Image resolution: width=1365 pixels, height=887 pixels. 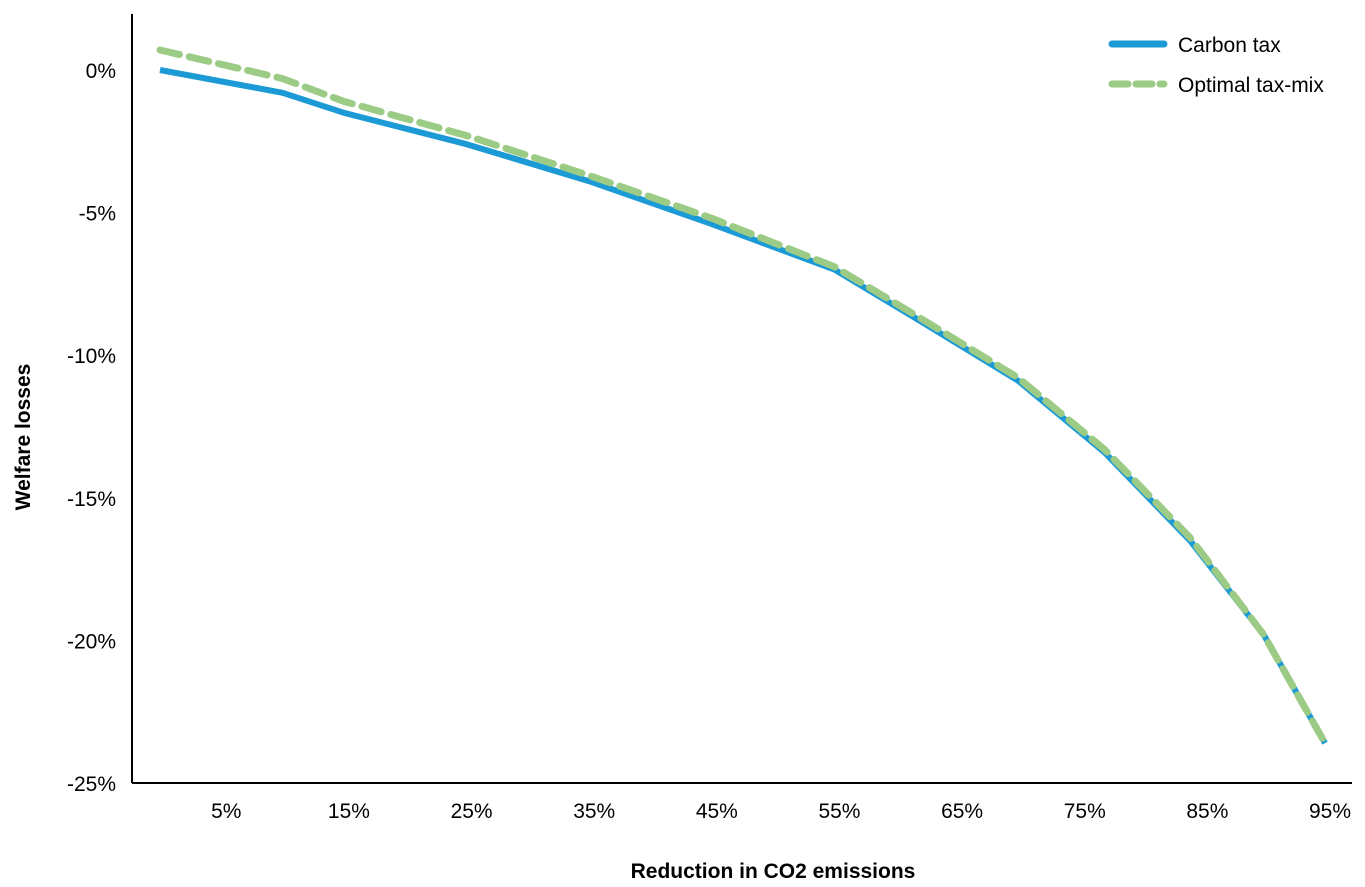 What do you see at coordinates (226, 811) in the screenshot?
I see `x-tick-label: 5%` at bounding box center [226, 811].